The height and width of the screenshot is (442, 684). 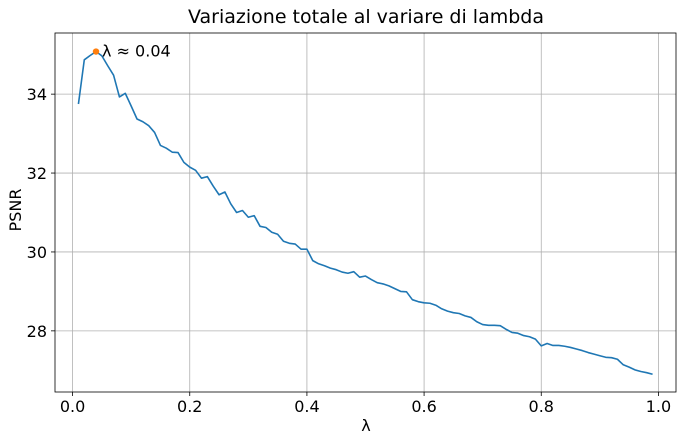 I want to click on y-tick-label: 34, so click(x=37, y=94).